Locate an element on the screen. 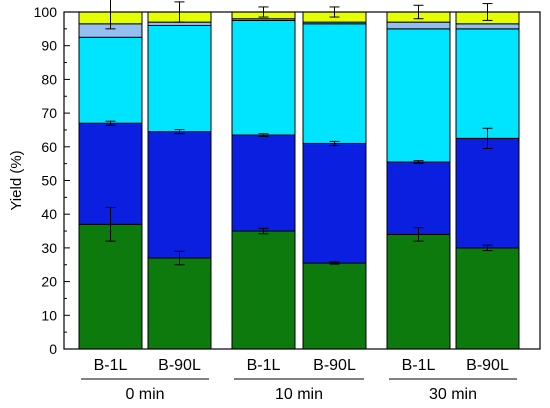 Image resolution: width=550 pixels, height=408 pixels. y-tick-label: 90 is located at coordinates (49, 46).